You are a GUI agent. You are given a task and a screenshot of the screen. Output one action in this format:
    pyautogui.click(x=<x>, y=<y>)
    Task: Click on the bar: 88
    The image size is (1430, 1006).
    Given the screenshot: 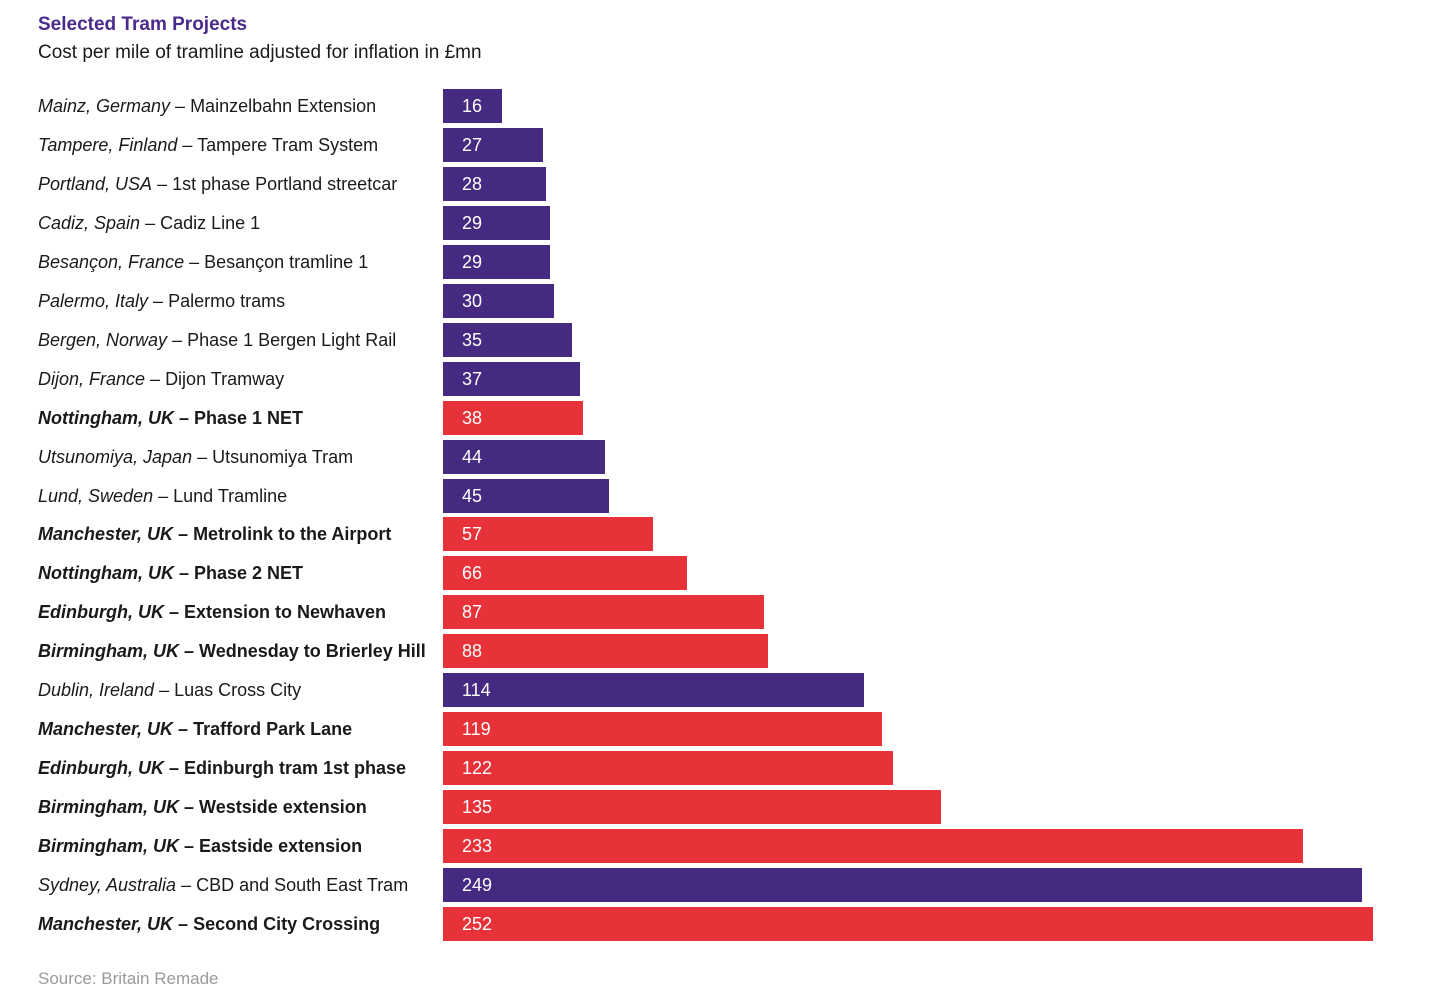 What is the action you would take?
    pyautogui.click(x=605, y=651)
    